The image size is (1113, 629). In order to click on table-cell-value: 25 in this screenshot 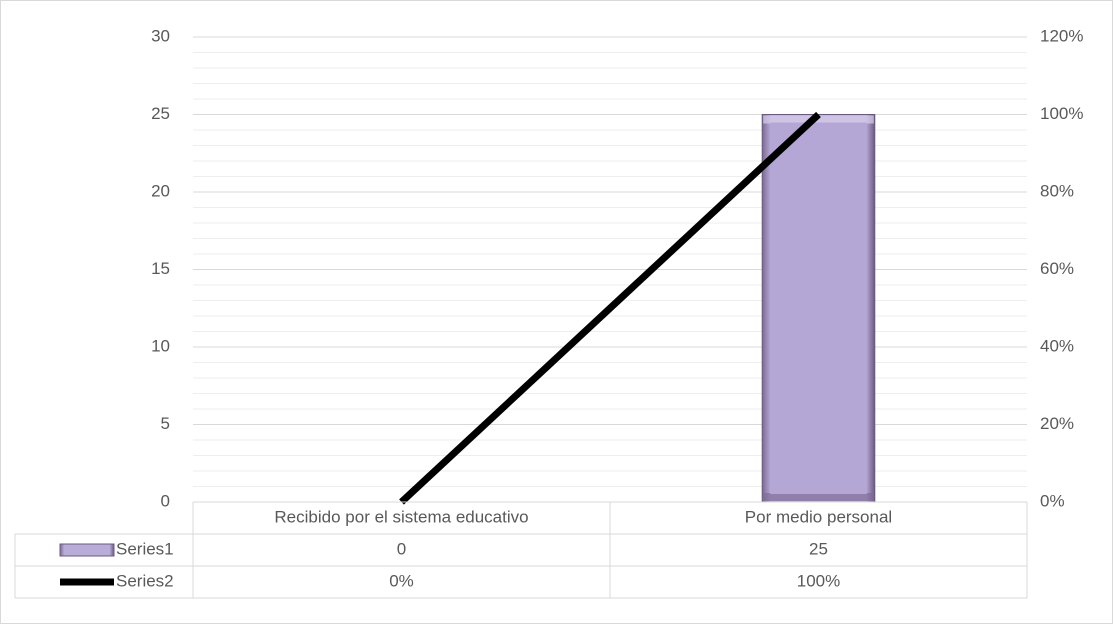, I will do `click(818, 548)`.